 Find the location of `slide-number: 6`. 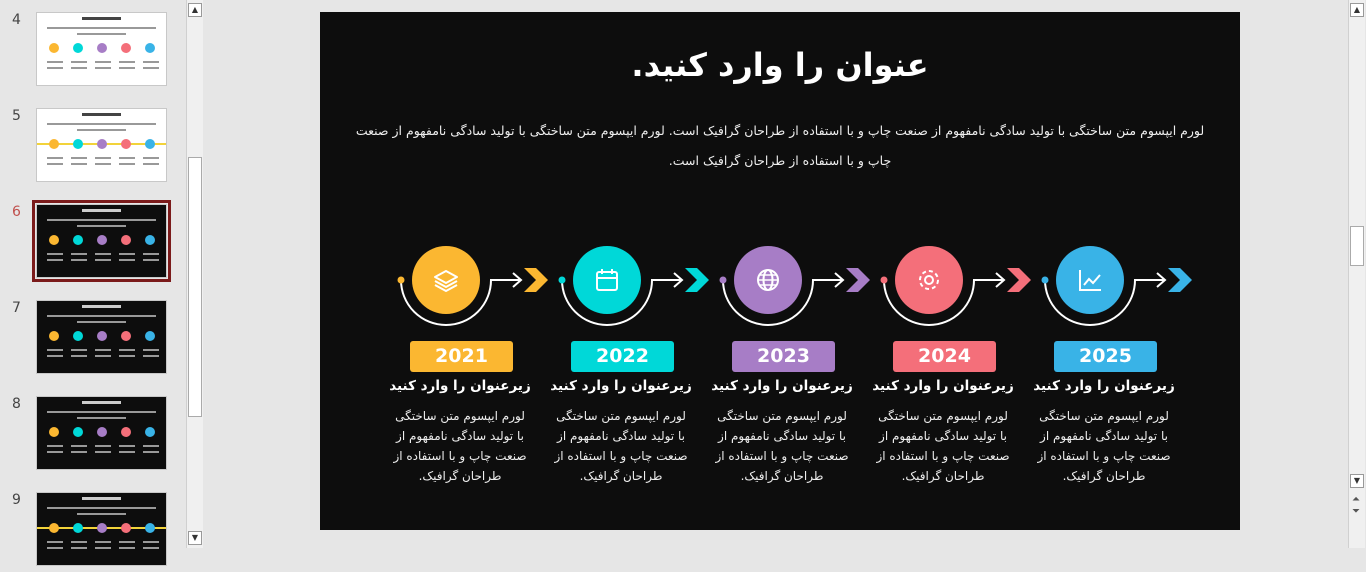

slide-number: 6 is located at coordinates (16, 212).